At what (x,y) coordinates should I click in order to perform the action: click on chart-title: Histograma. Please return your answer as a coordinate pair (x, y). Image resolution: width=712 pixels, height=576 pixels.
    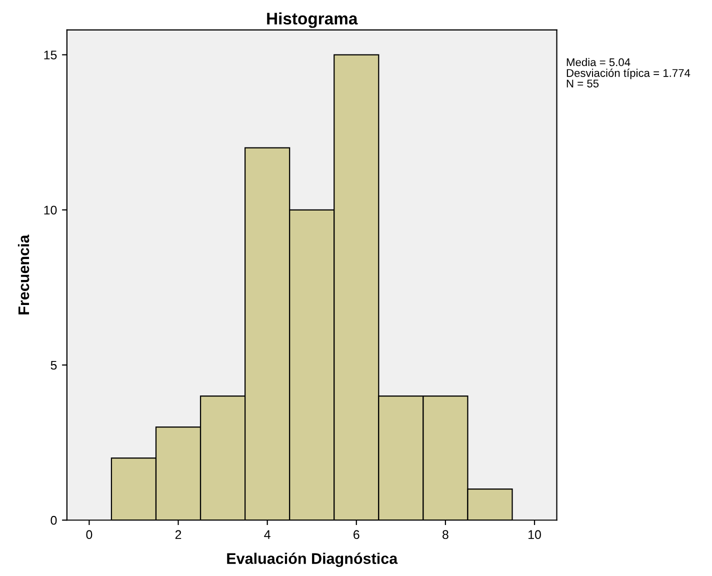
    Looking at the image, I should click on (312, 20).